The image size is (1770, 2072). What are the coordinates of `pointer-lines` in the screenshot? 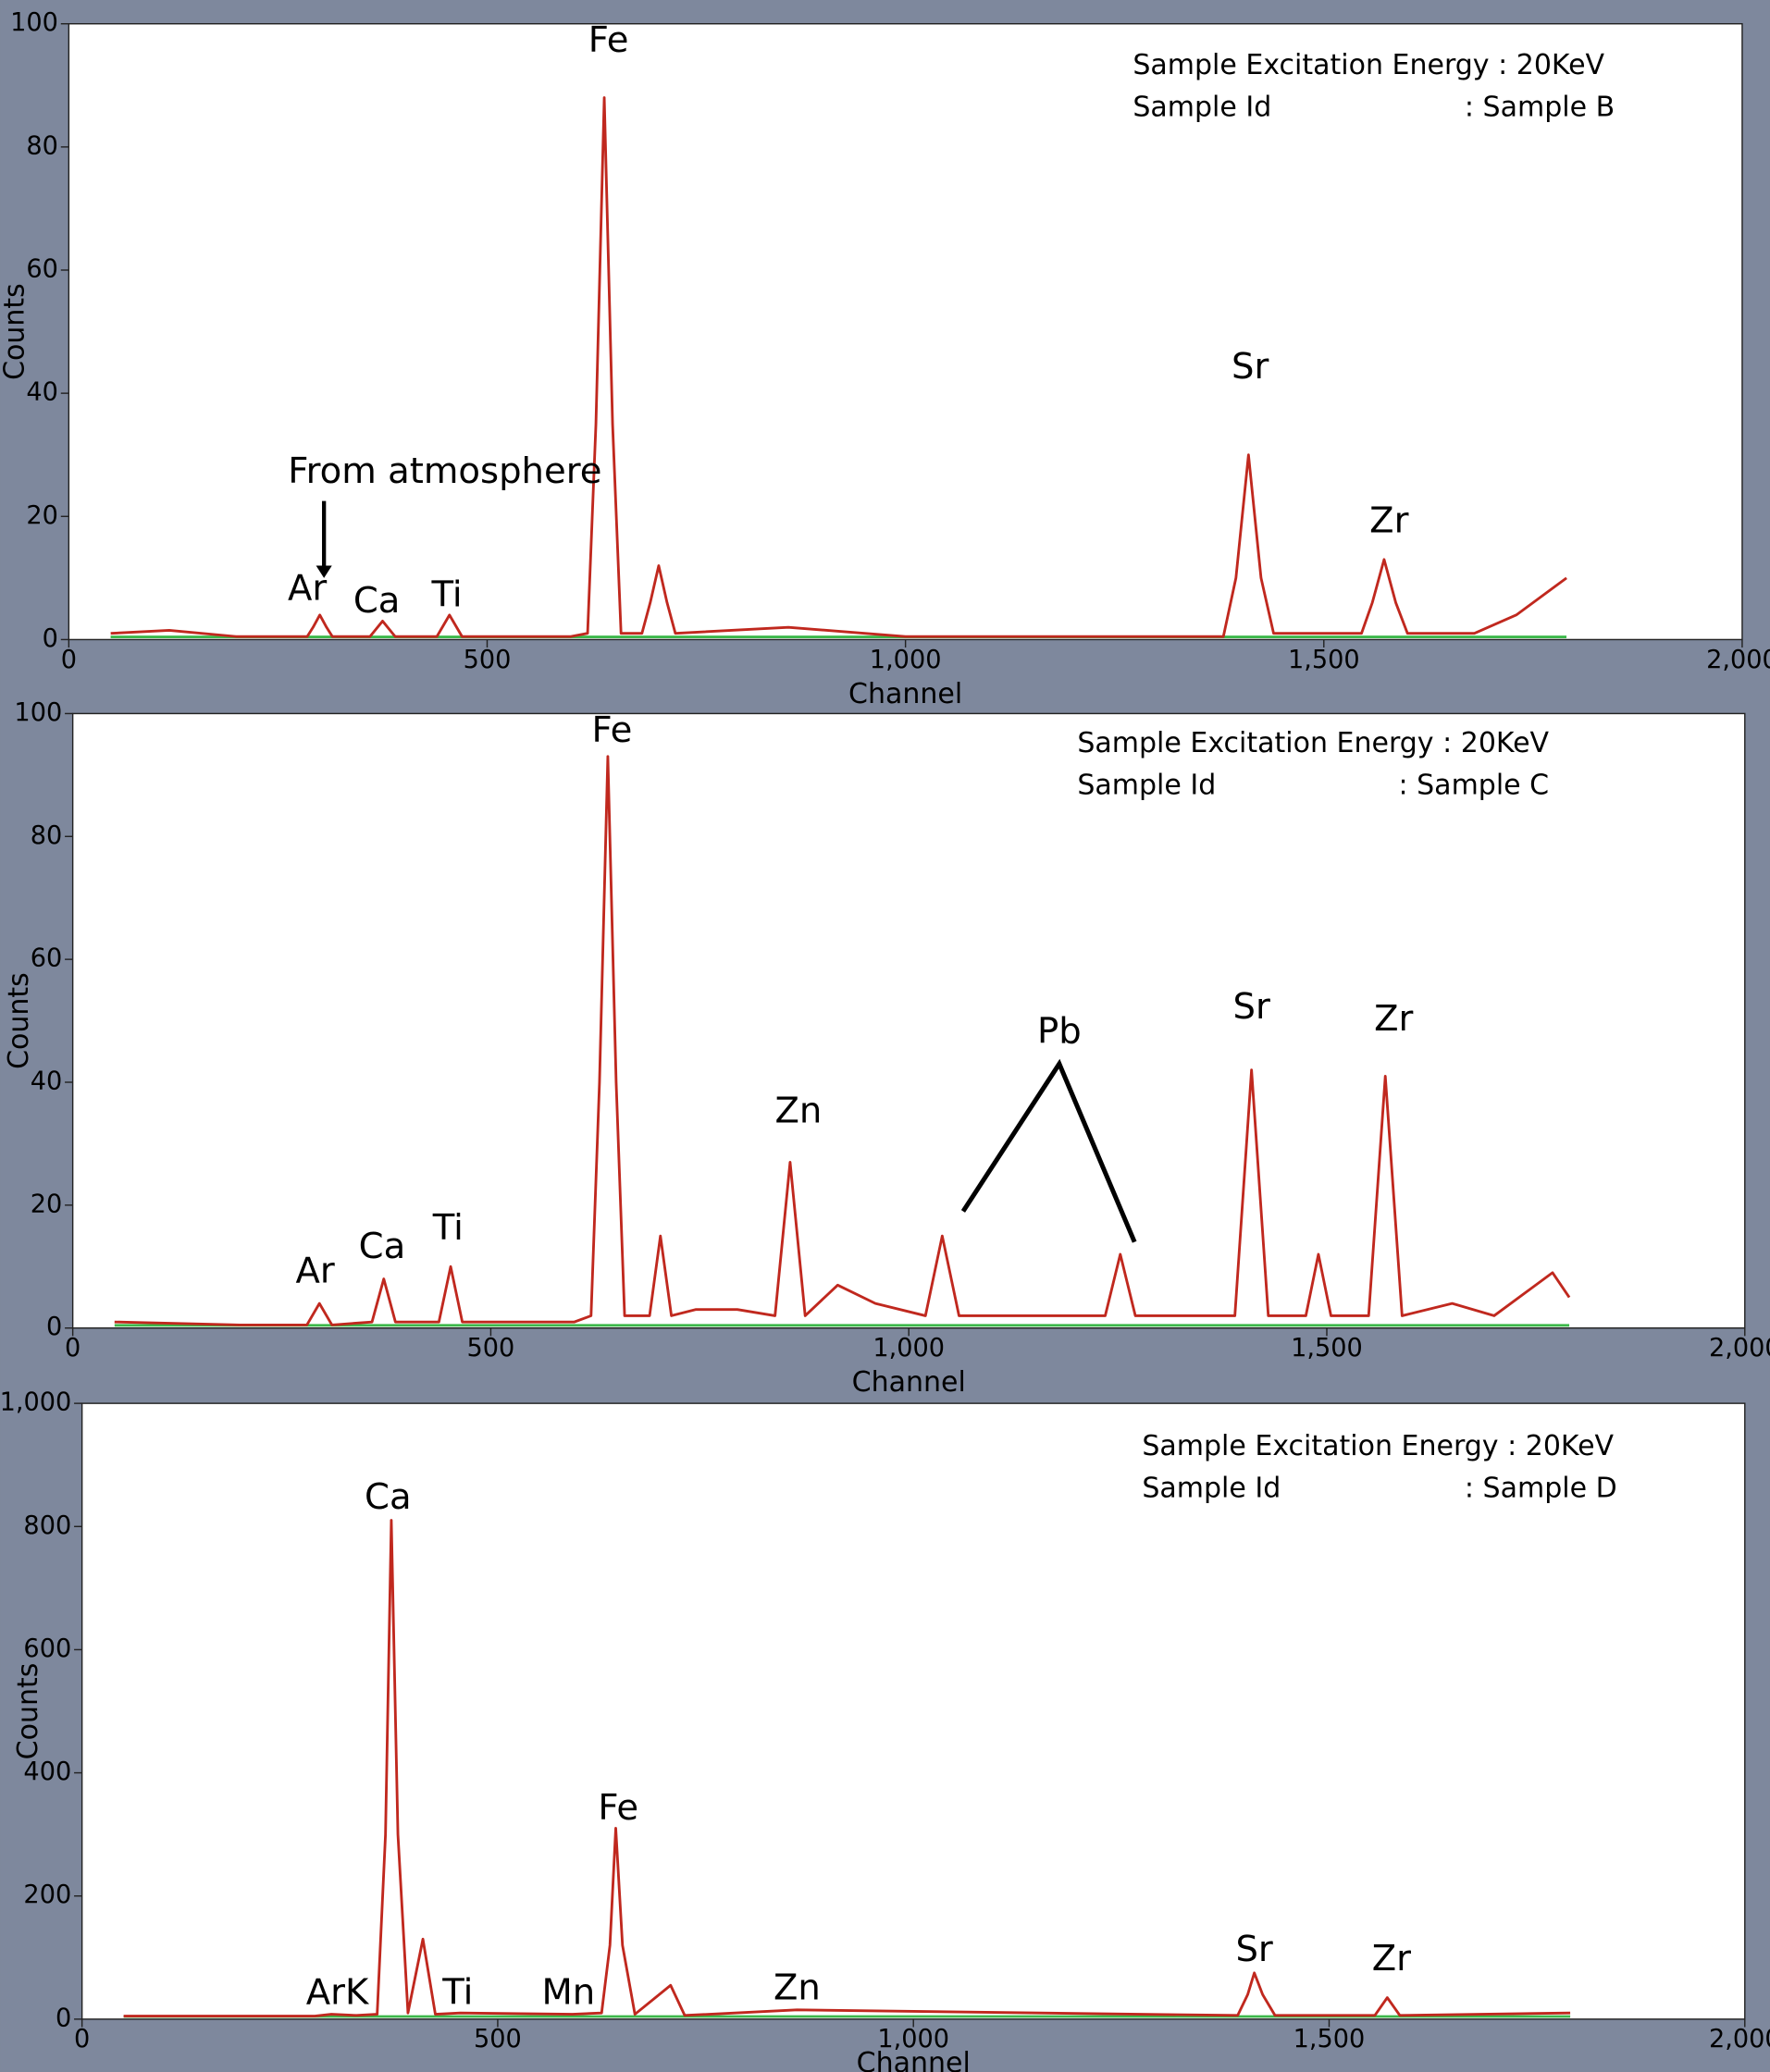 It's located at (1048, 1150).